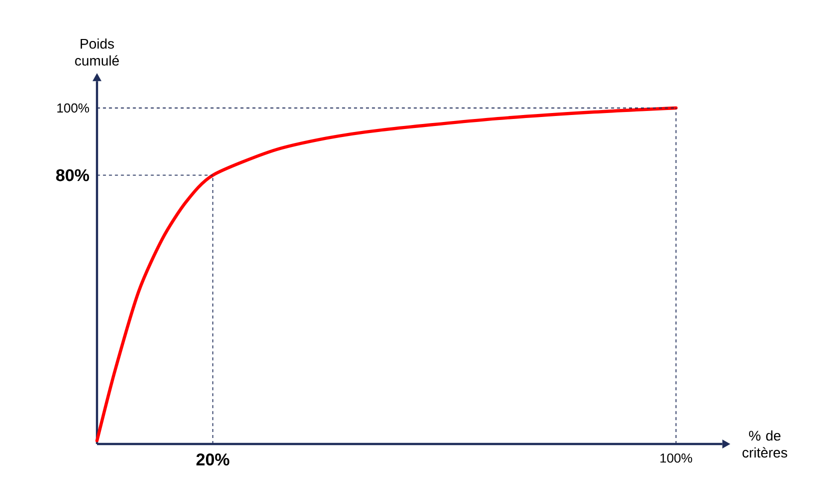 The height and width of the screenshot is (490, 838). I want to click on x-tick-label: 20%, so click(213, 459).